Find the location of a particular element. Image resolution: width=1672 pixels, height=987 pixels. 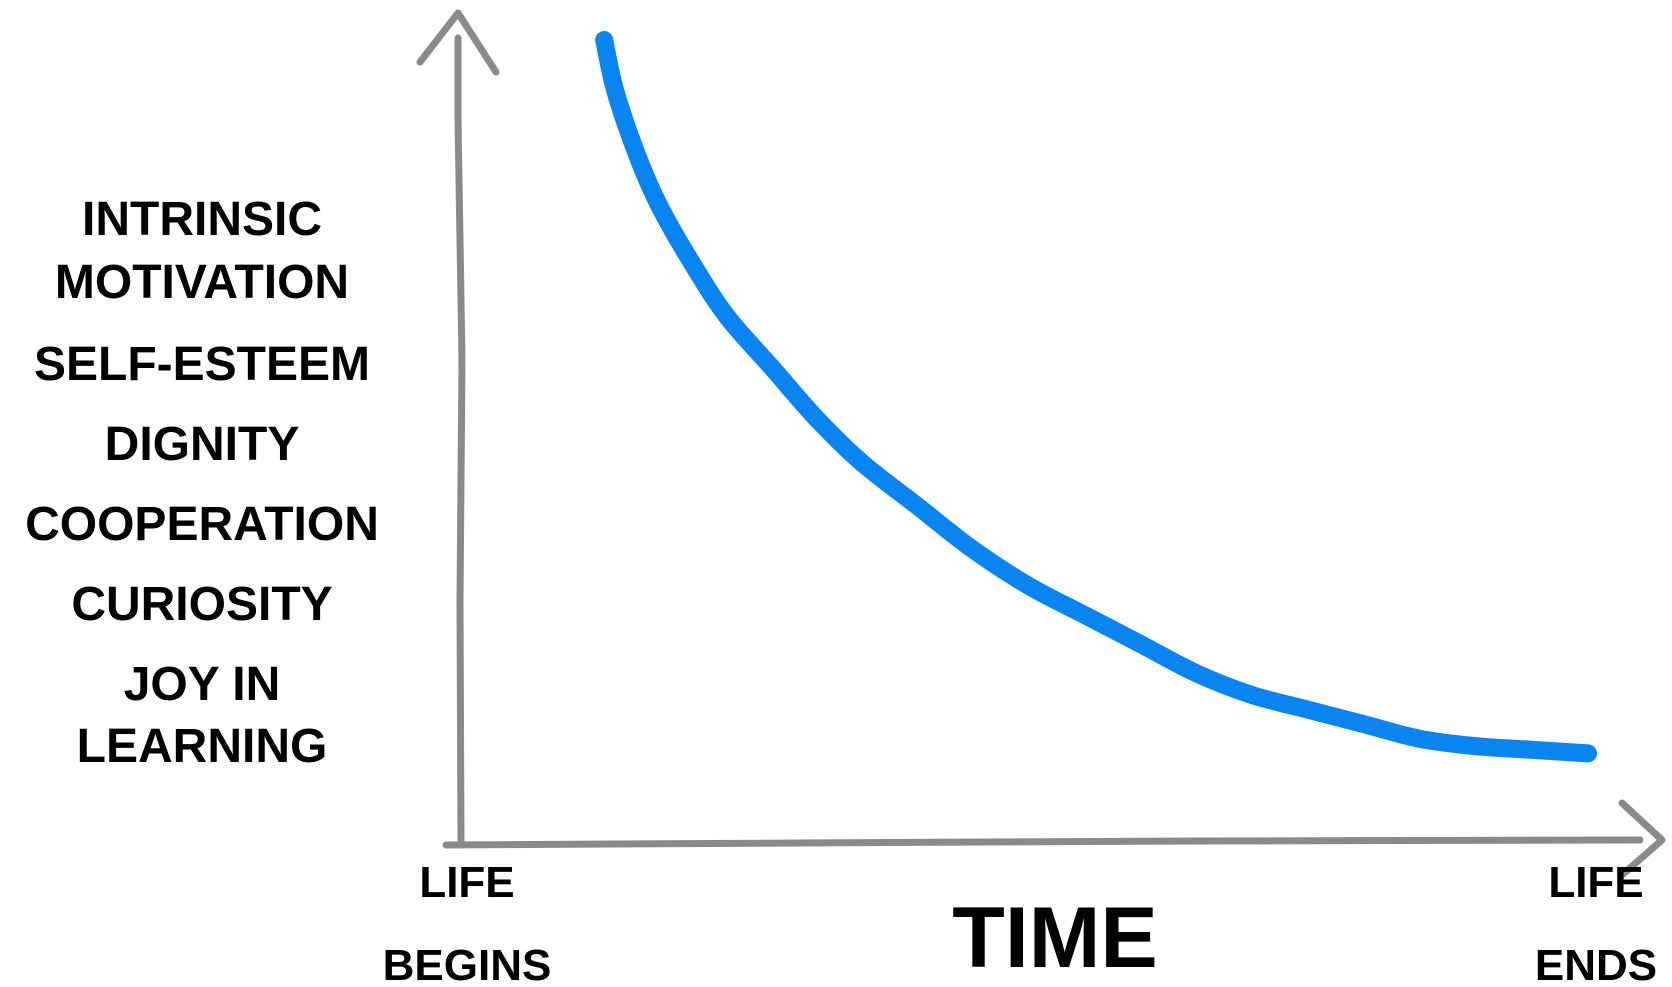

y-label-line: DIGNITY is located at coordinates (202, 444).